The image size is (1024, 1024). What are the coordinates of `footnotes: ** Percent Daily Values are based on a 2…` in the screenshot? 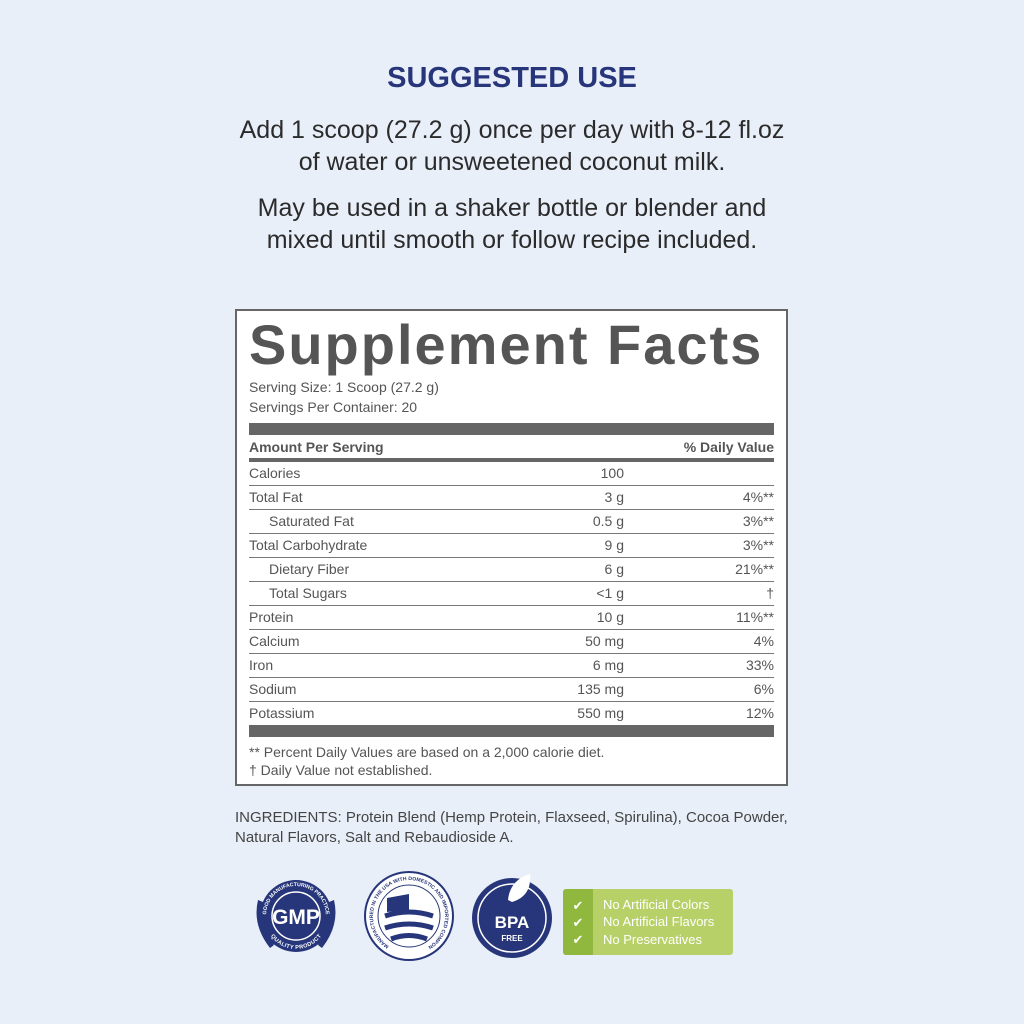 It's located at (427, 761).